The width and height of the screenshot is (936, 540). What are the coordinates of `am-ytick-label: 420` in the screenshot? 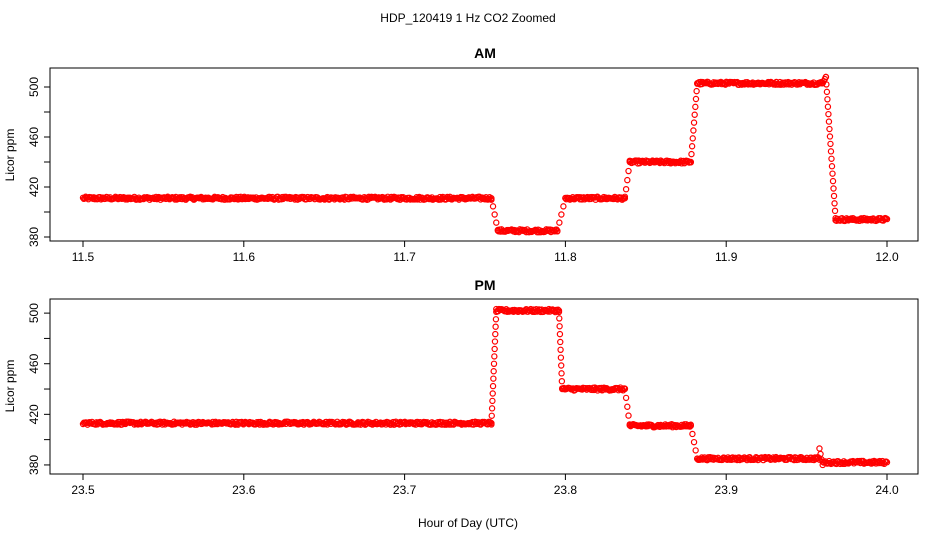 It's located at (34, 187).